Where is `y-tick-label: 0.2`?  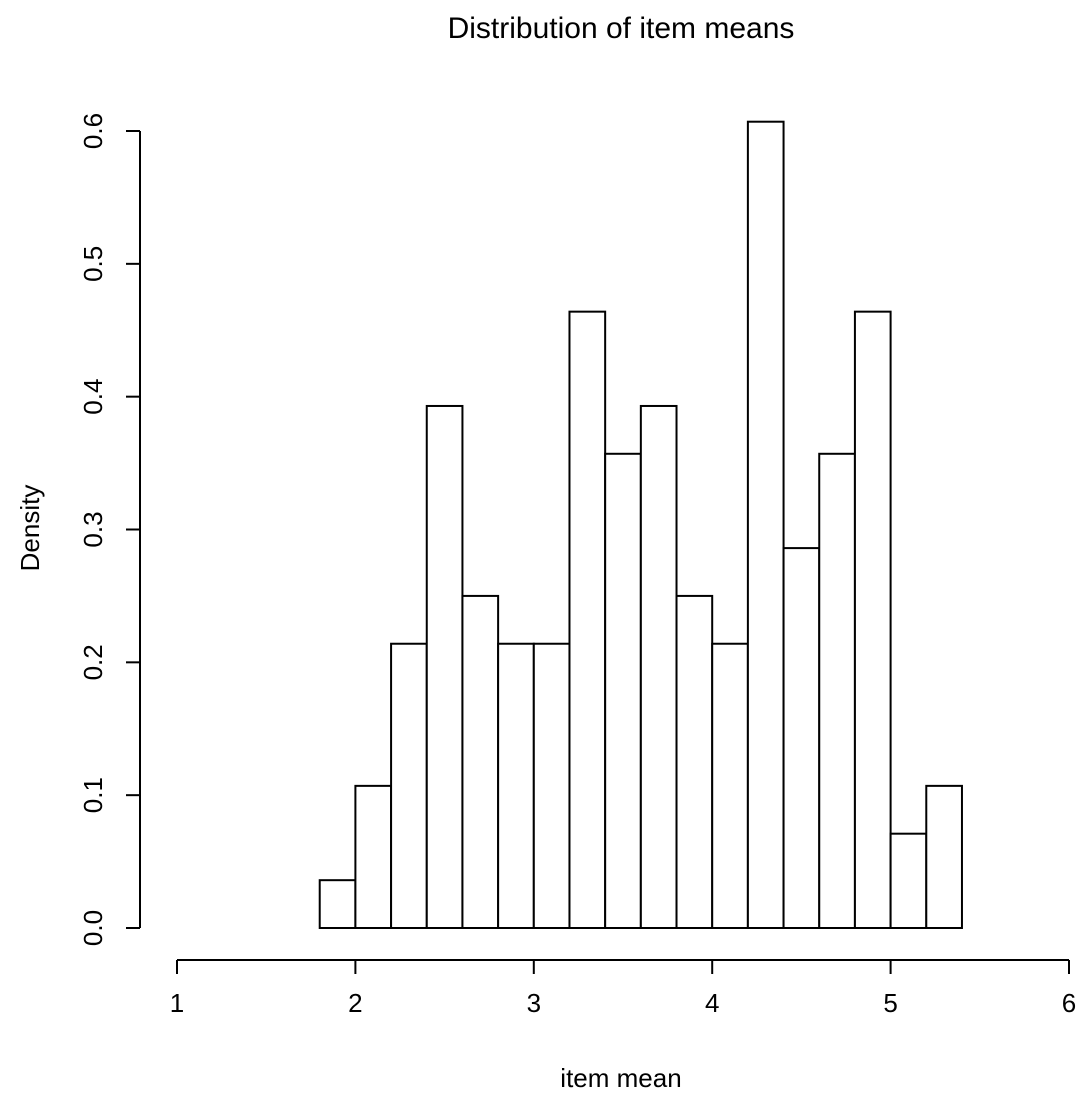
y-tick-label: 0.2 is located at coordinates (93, 662).